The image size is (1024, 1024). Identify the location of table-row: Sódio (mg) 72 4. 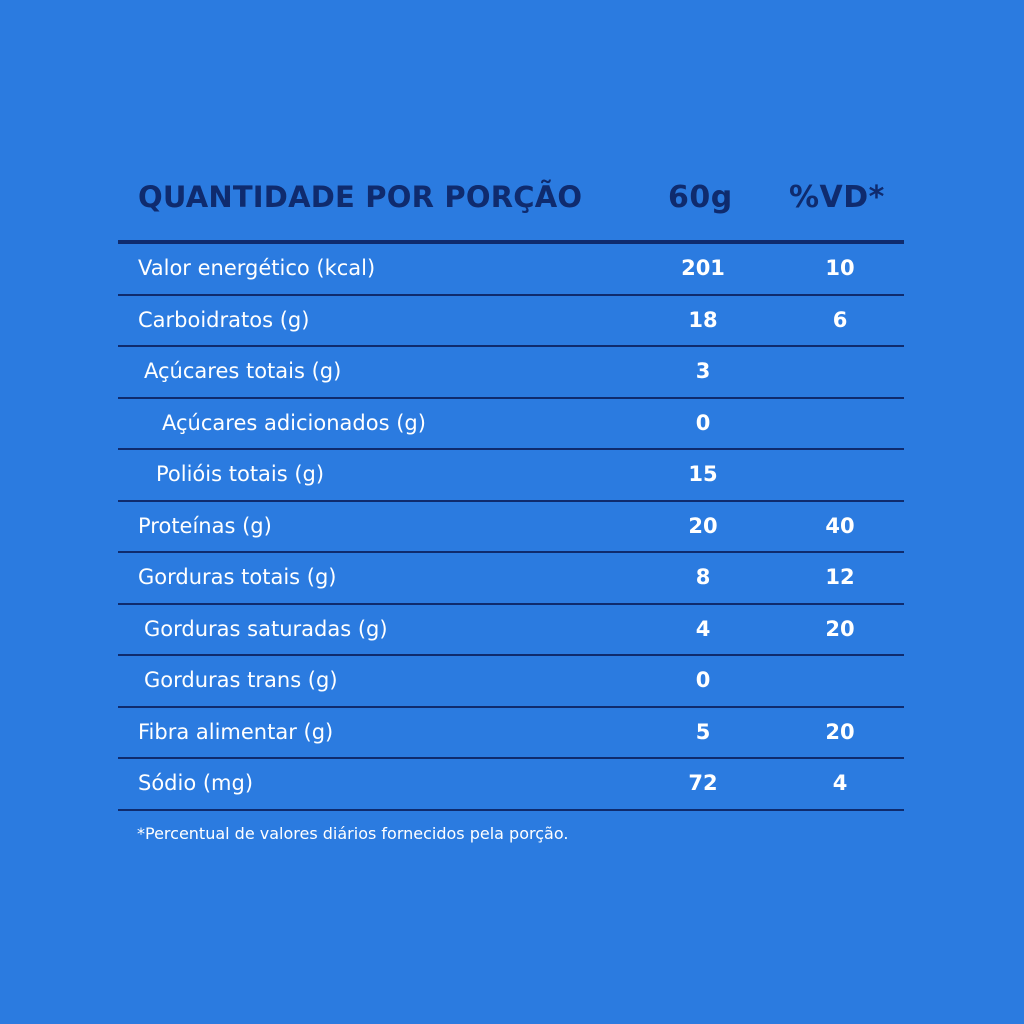
(511, 785).